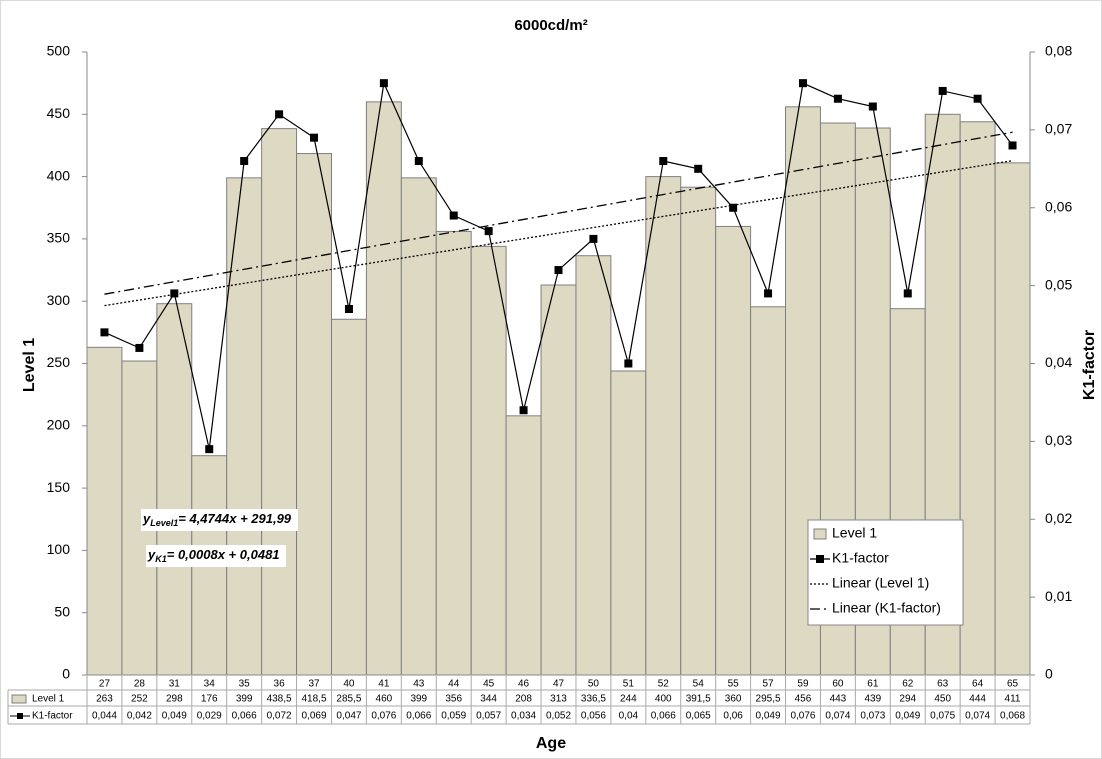 The image size is (1102, 759). I want to click on table-value: 0,052, so click(558, 716).